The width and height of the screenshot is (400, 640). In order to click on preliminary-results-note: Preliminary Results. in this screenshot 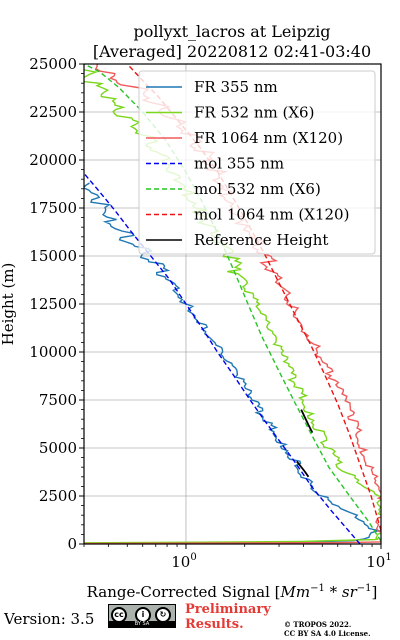, I will do `click(228, 617)`.